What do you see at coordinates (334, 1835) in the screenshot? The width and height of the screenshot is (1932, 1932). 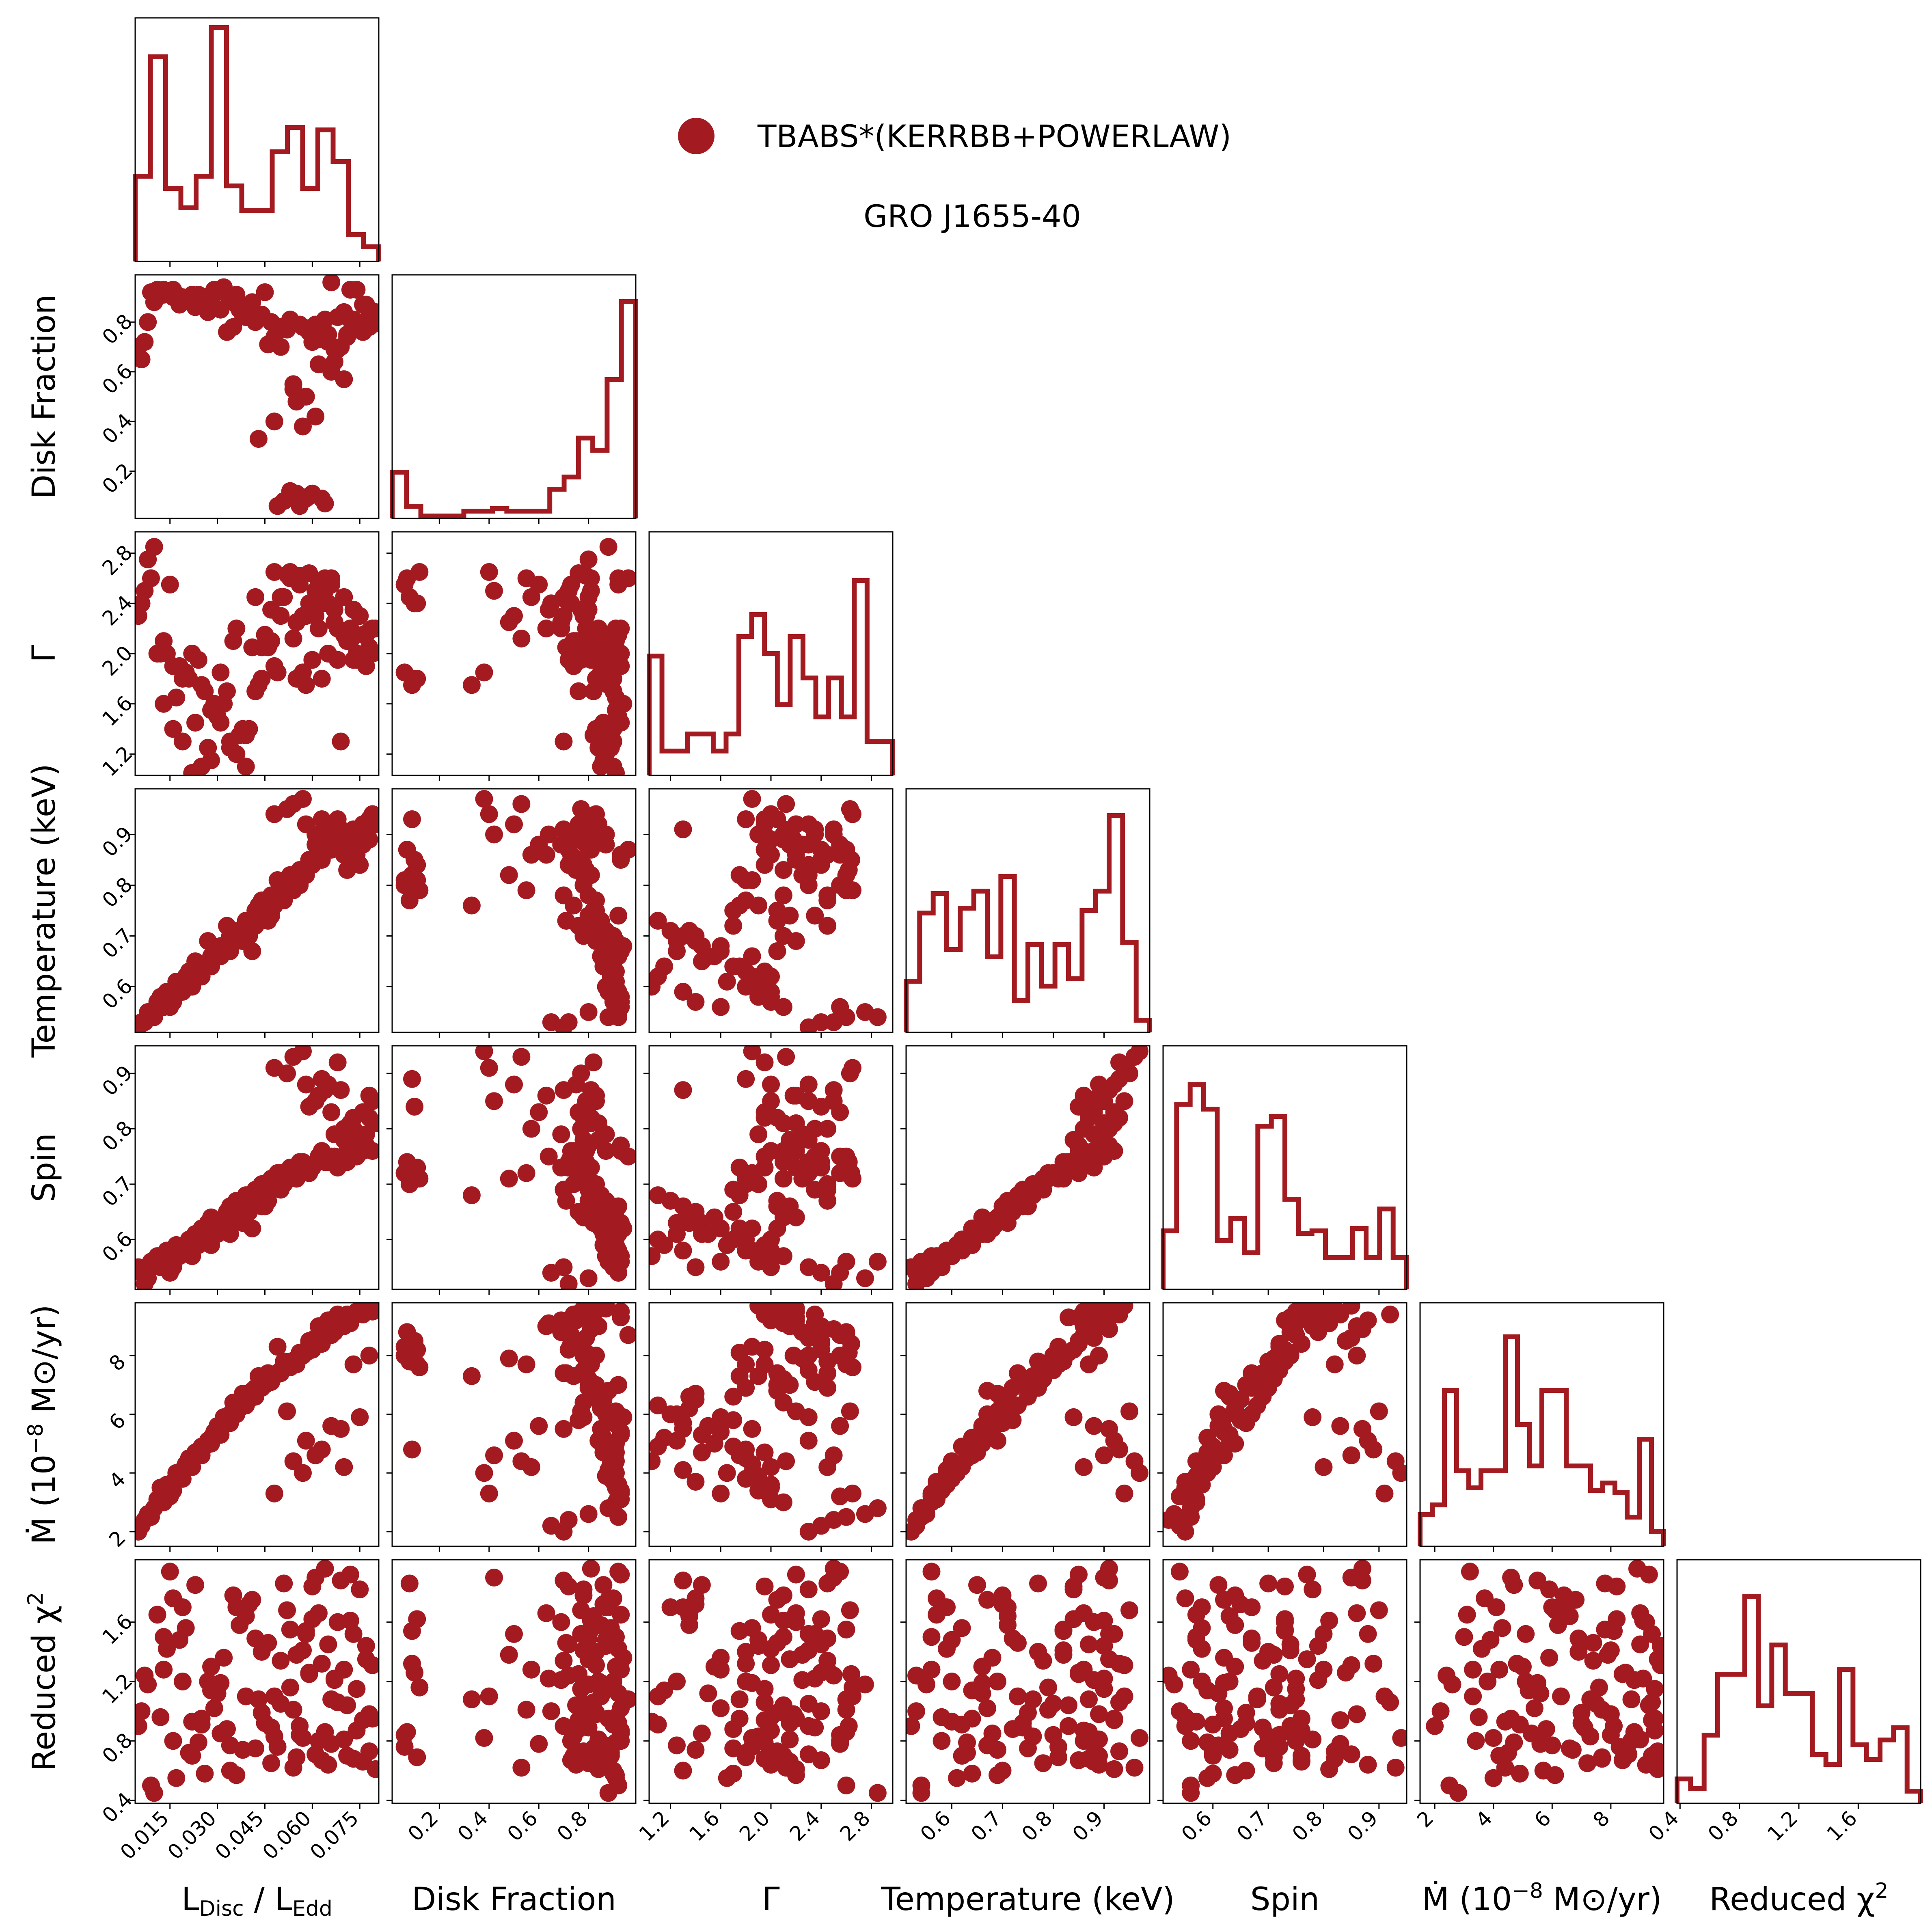 I see `x-tick-label: 0.075` at bounding box center [334, 1835].